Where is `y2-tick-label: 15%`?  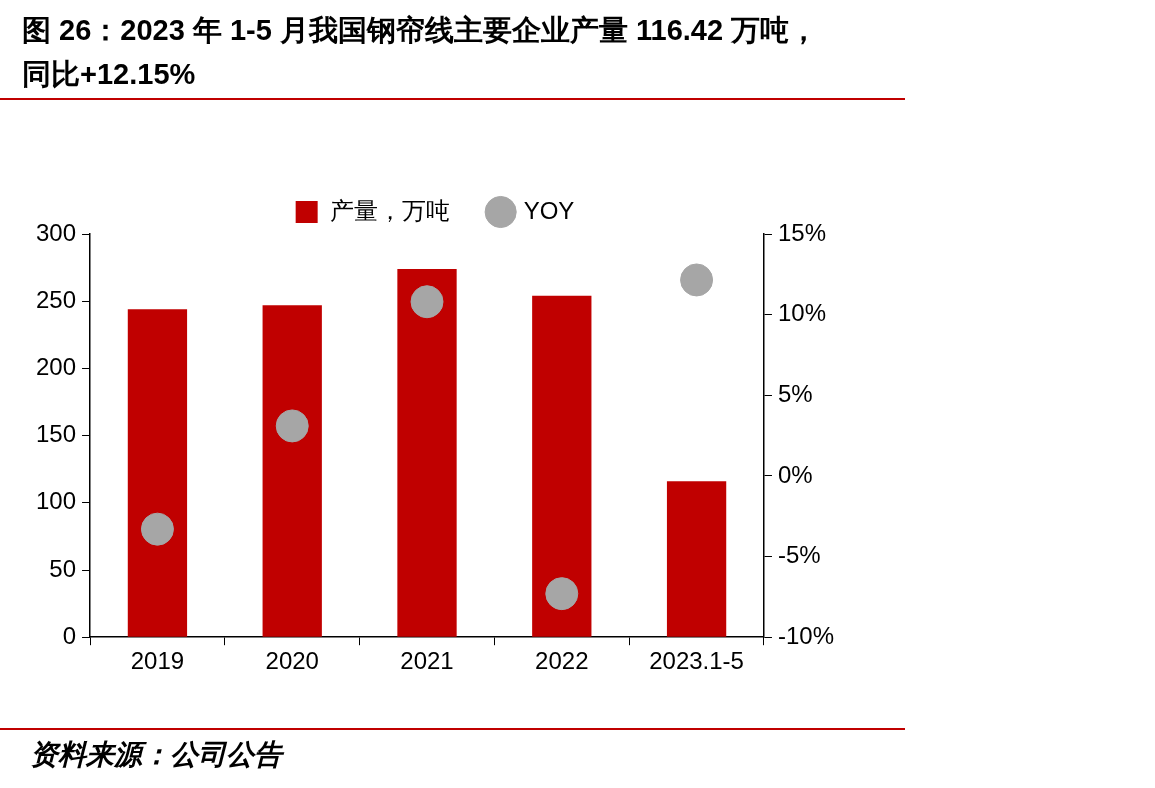 y2-tick-label: 15% is located at coordinates (802, 232).